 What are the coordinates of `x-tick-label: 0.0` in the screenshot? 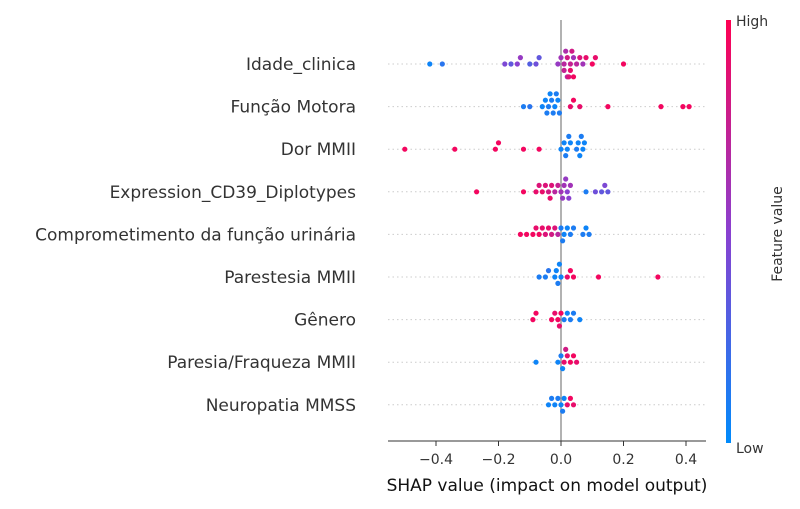 It's located at (561, 460).